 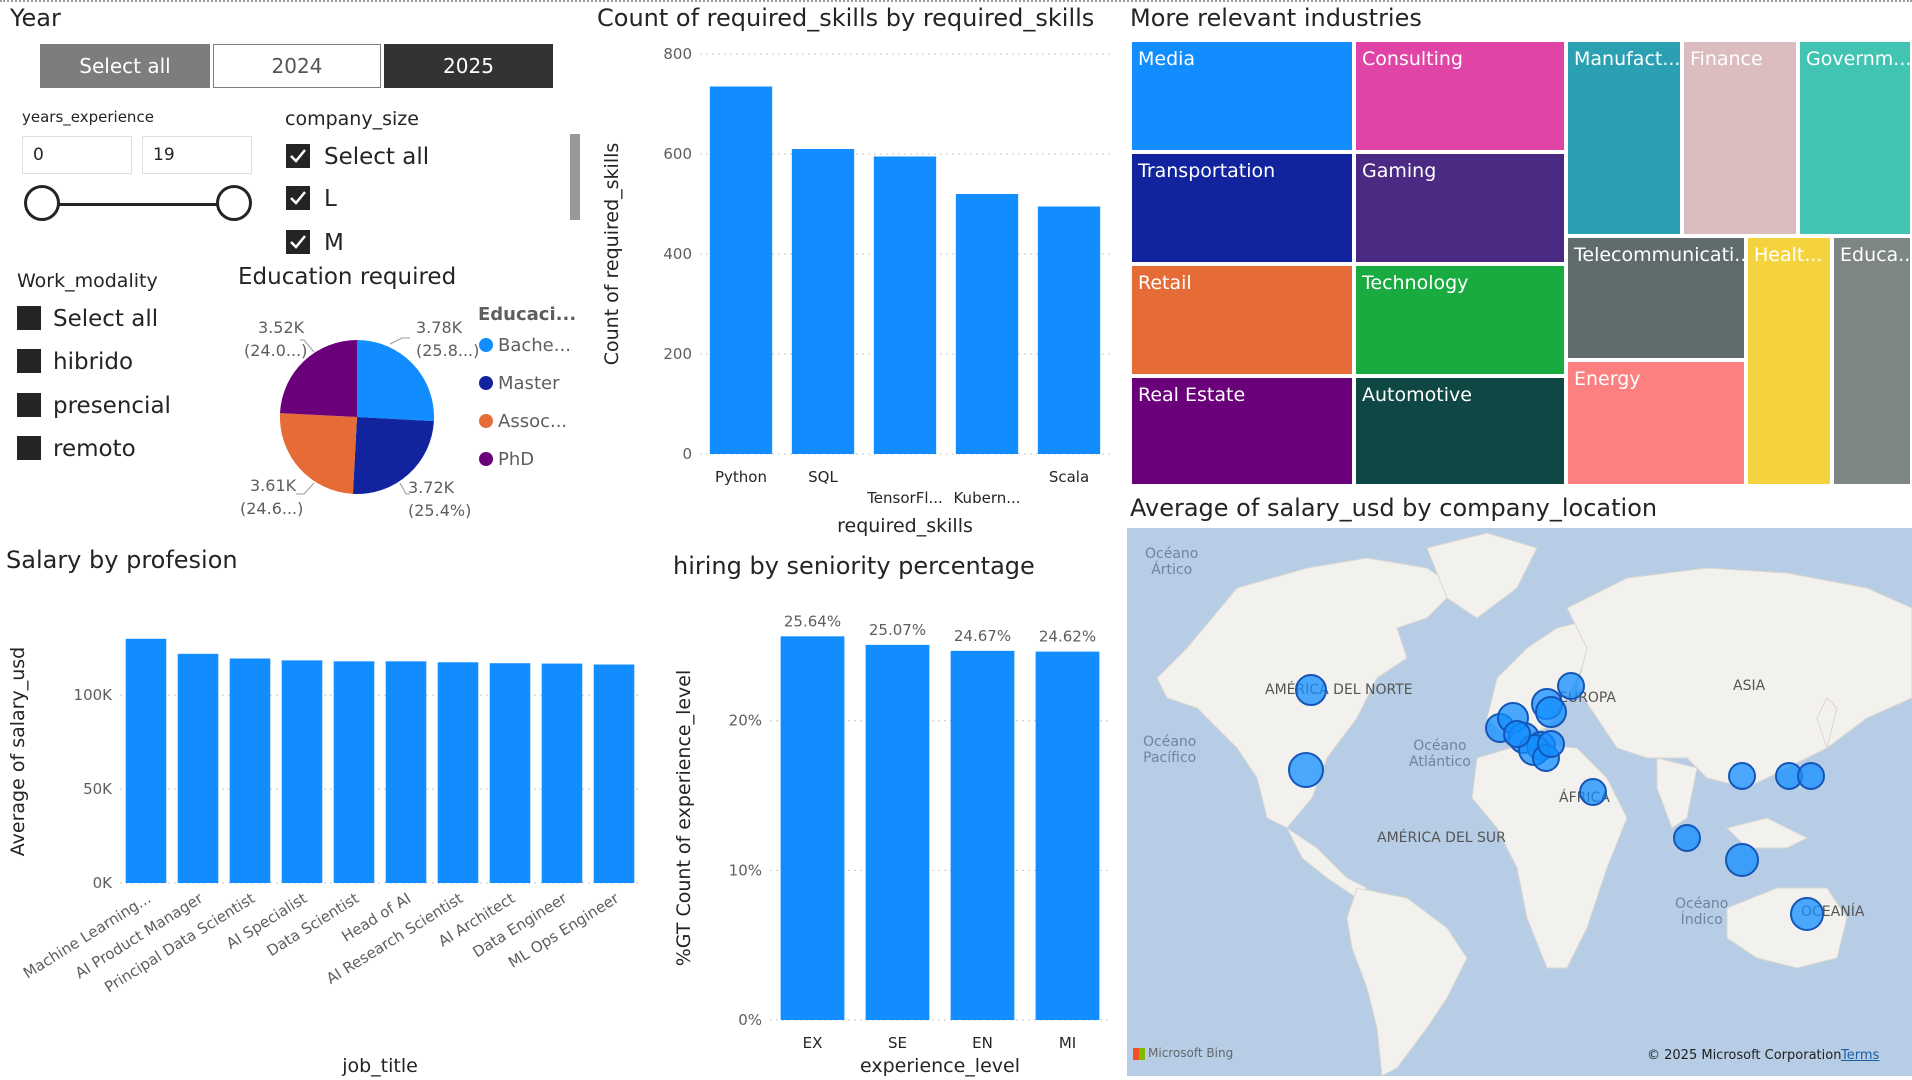 What do you see at coordinates (854, 566) in the screenshot?
I see `seniority-chart-title: hiring by seniority percentage` at bounding box center [854, 566].